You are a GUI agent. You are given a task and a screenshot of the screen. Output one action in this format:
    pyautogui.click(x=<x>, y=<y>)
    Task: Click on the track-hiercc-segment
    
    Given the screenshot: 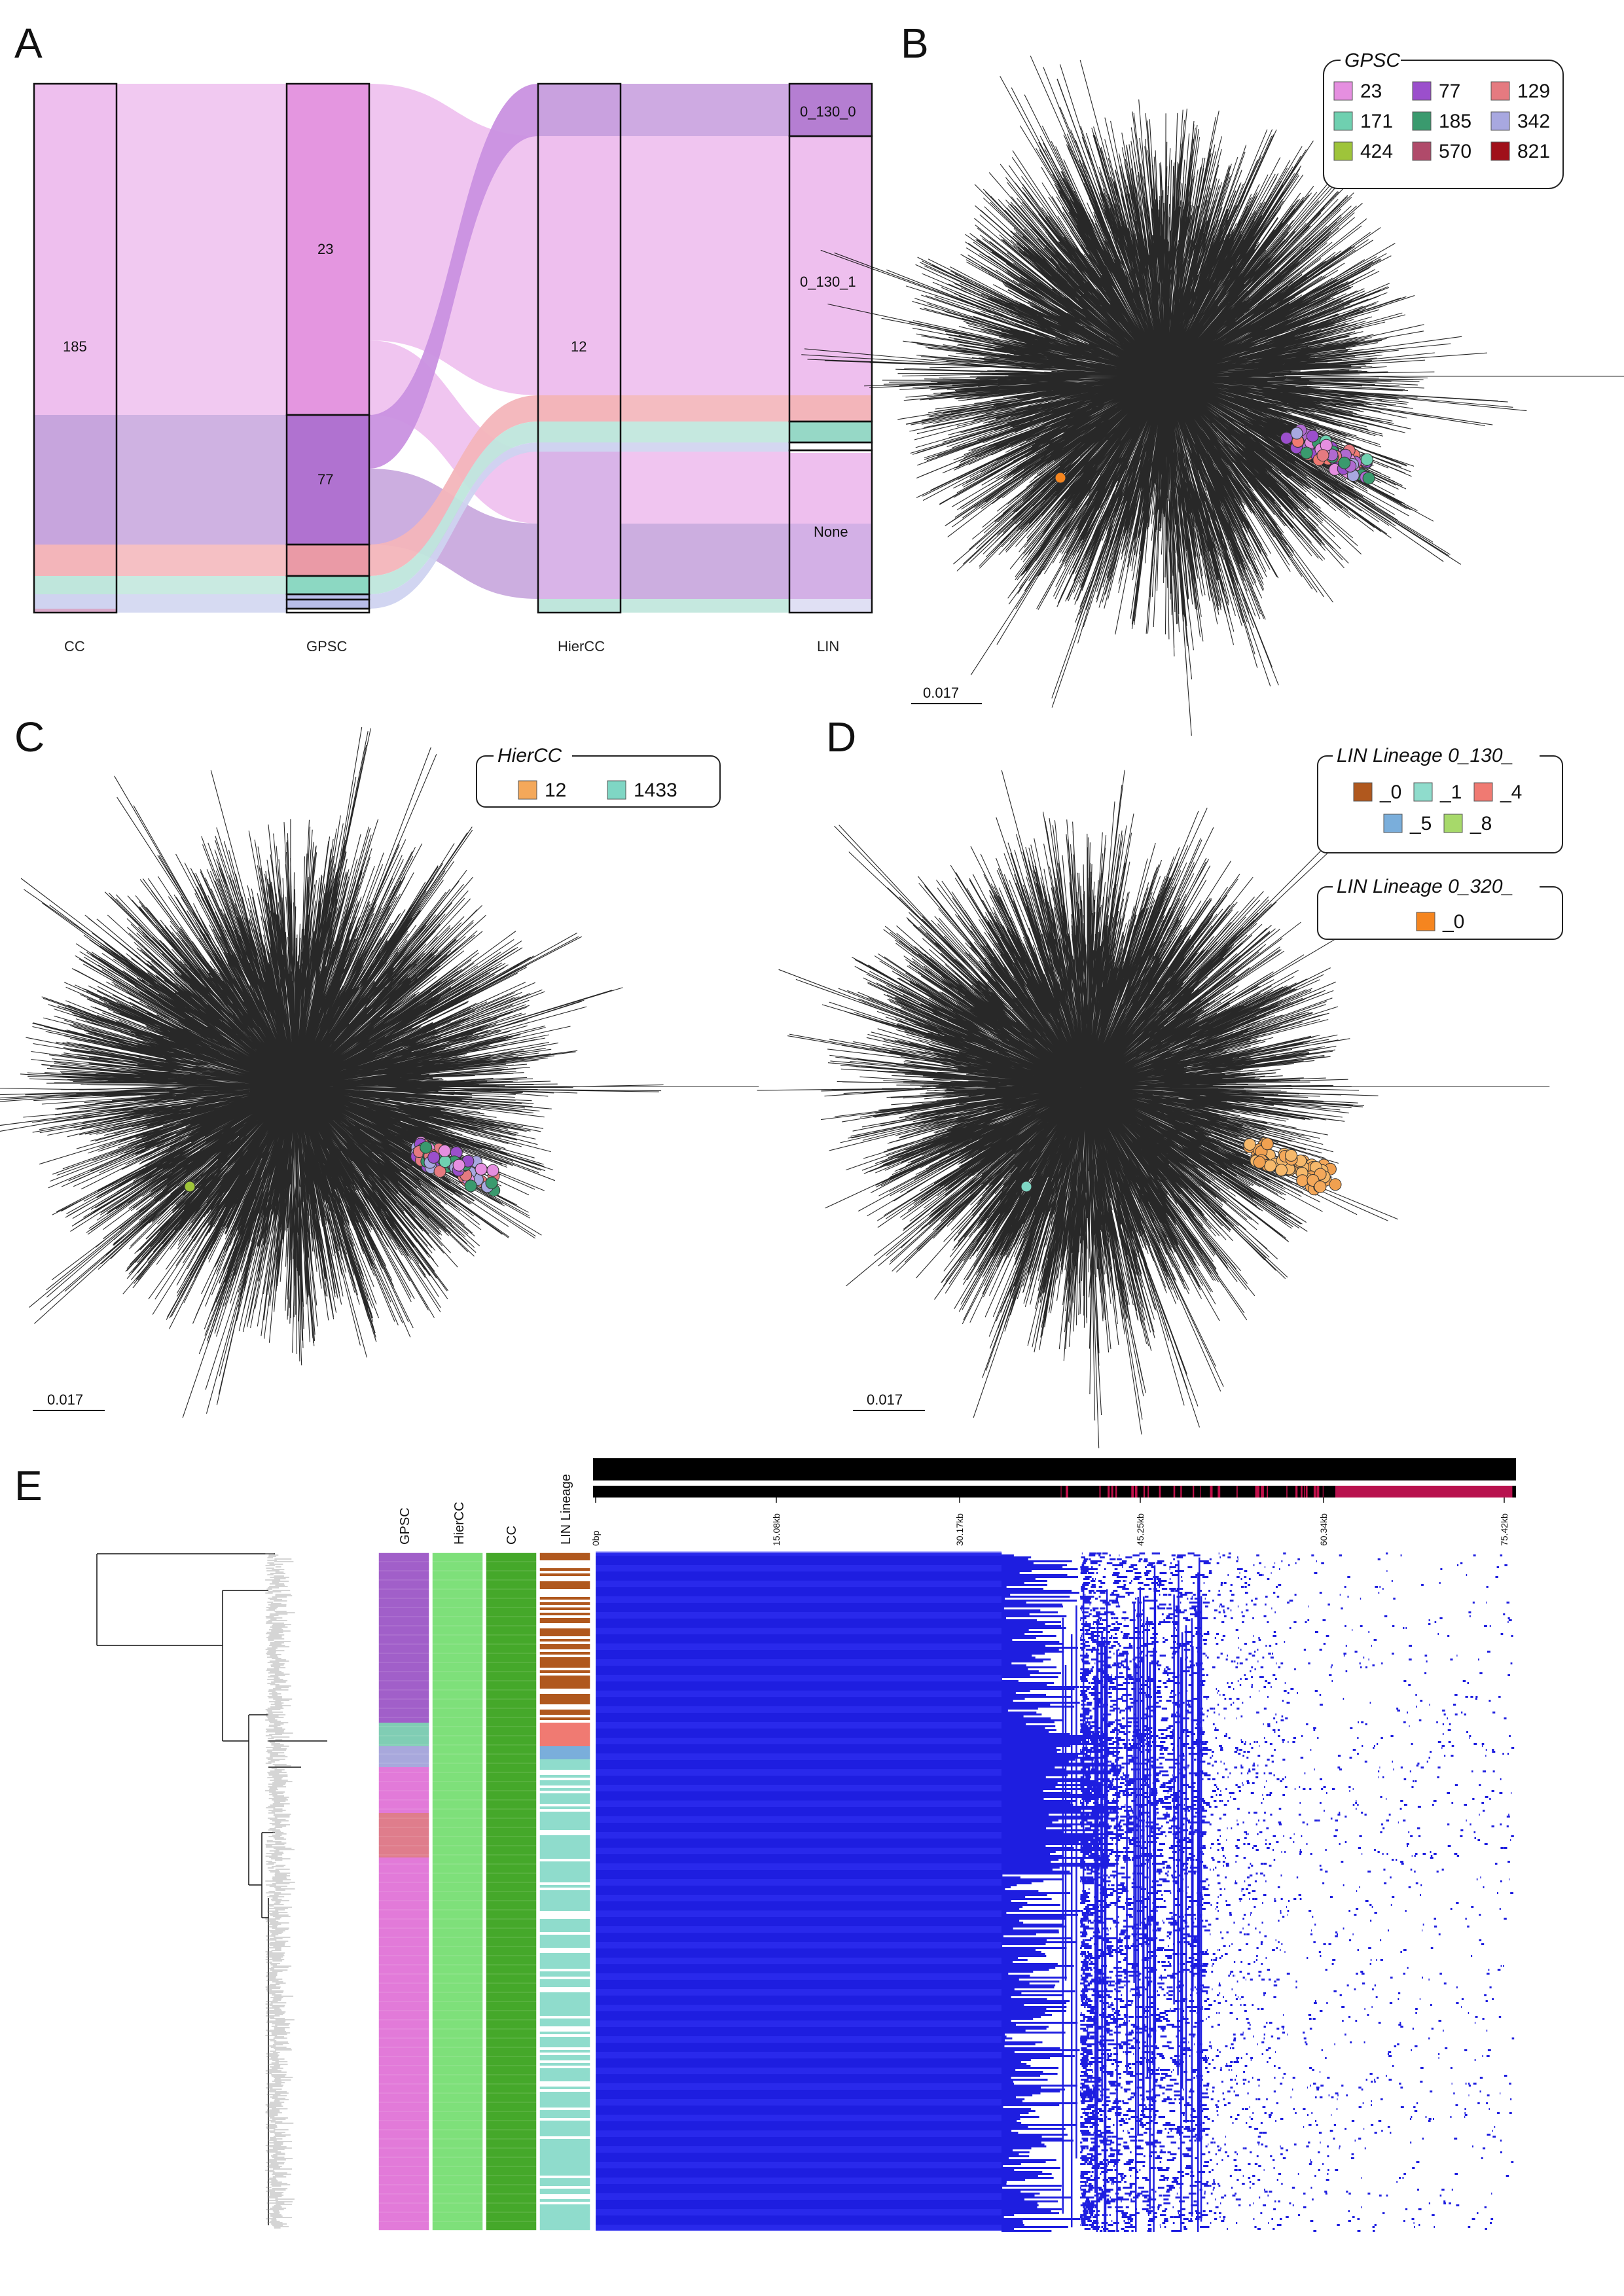 What is the action you would take?
    pyautogui.click(x=457, y=1891)
    